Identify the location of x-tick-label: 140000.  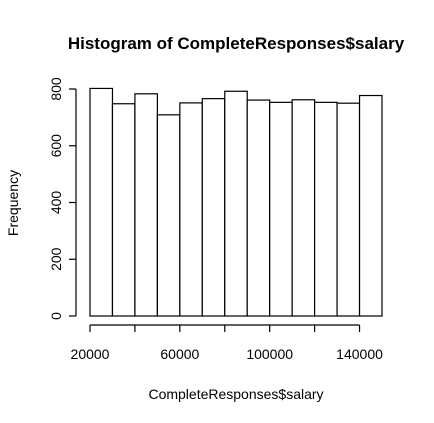
(359, 354).